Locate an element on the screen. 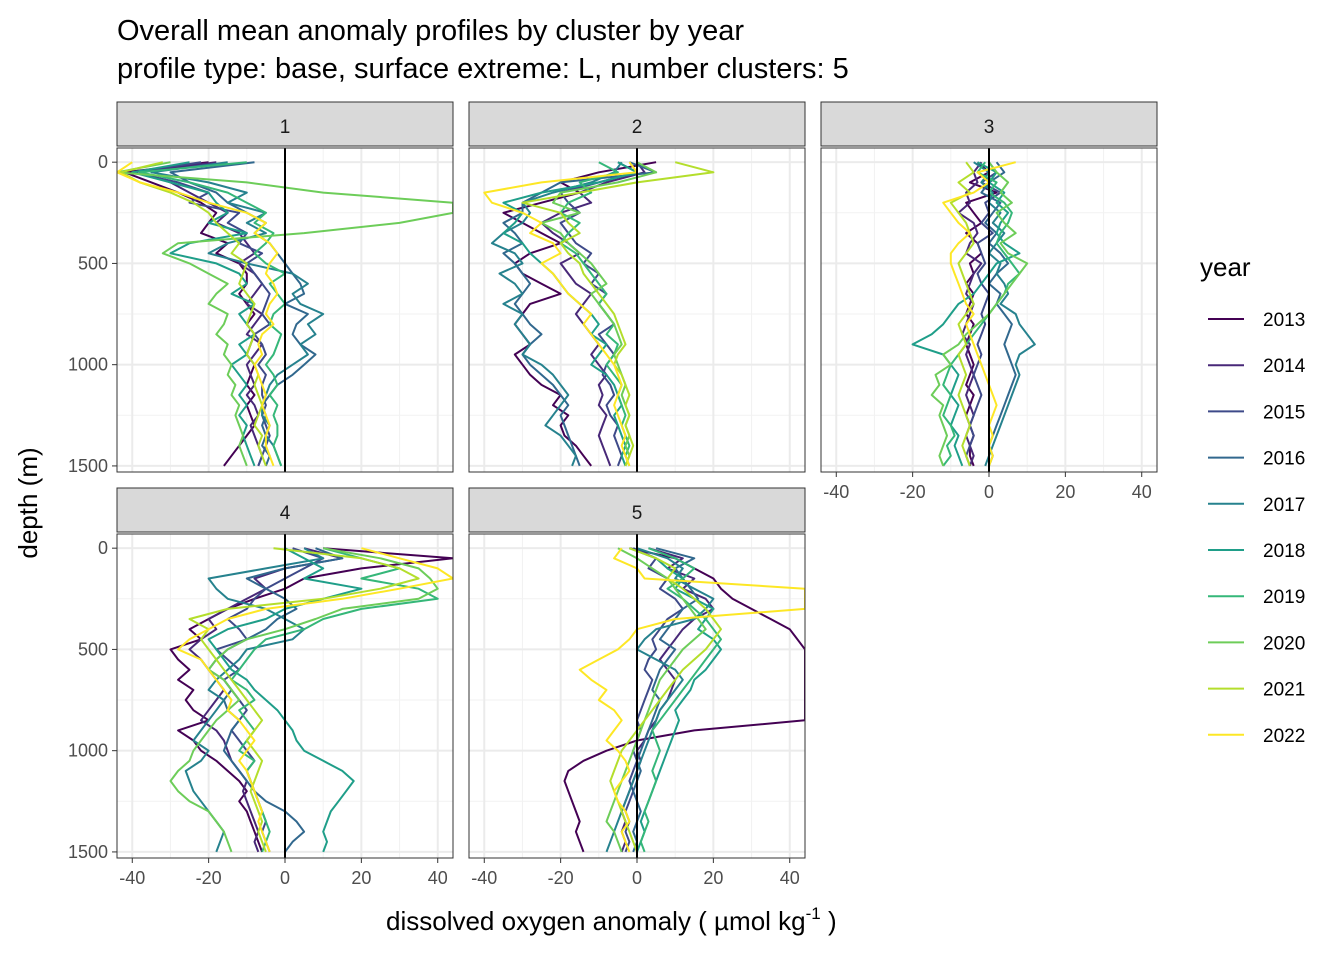 Image resolution: width=1344 pixels, height=960 pixels. legend-label-2022: 2022 is located at coordinates (1284, 736).